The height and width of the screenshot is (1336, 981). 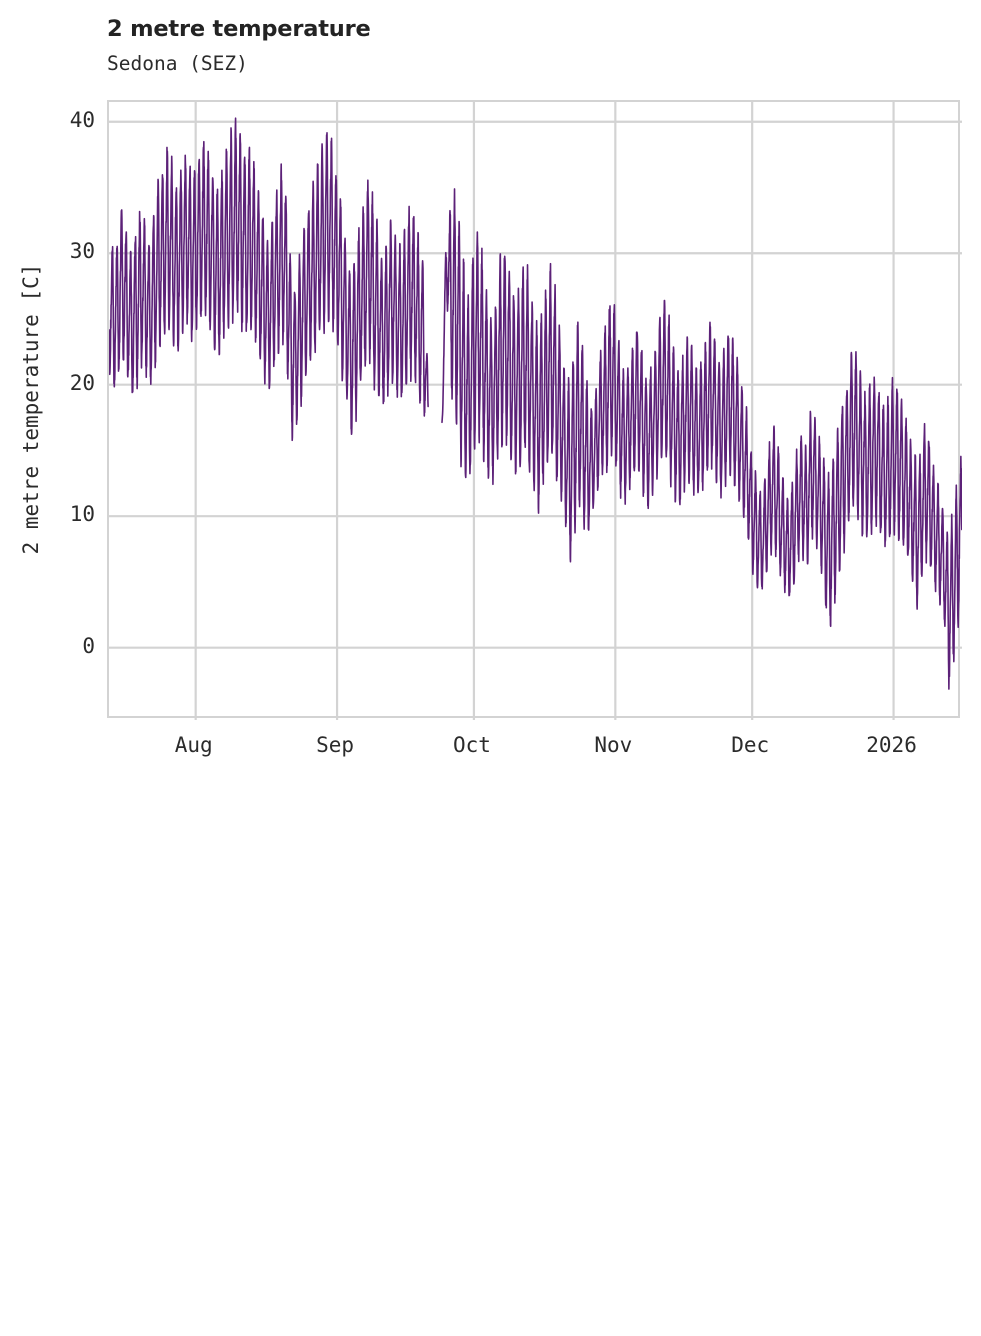 I want to click on x-tick-label: Sep, so click(x=335, y=745).